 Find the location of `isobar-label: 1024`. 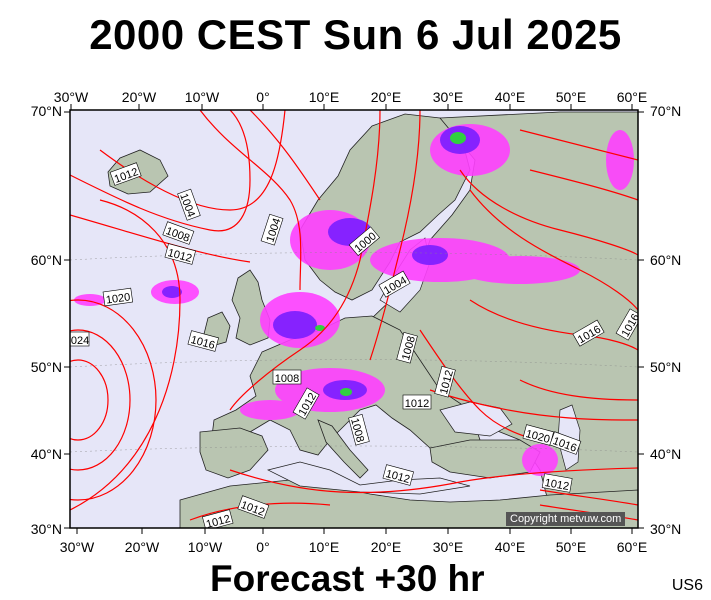

isobar-label: 1024 is located at coordinates (77, 341).